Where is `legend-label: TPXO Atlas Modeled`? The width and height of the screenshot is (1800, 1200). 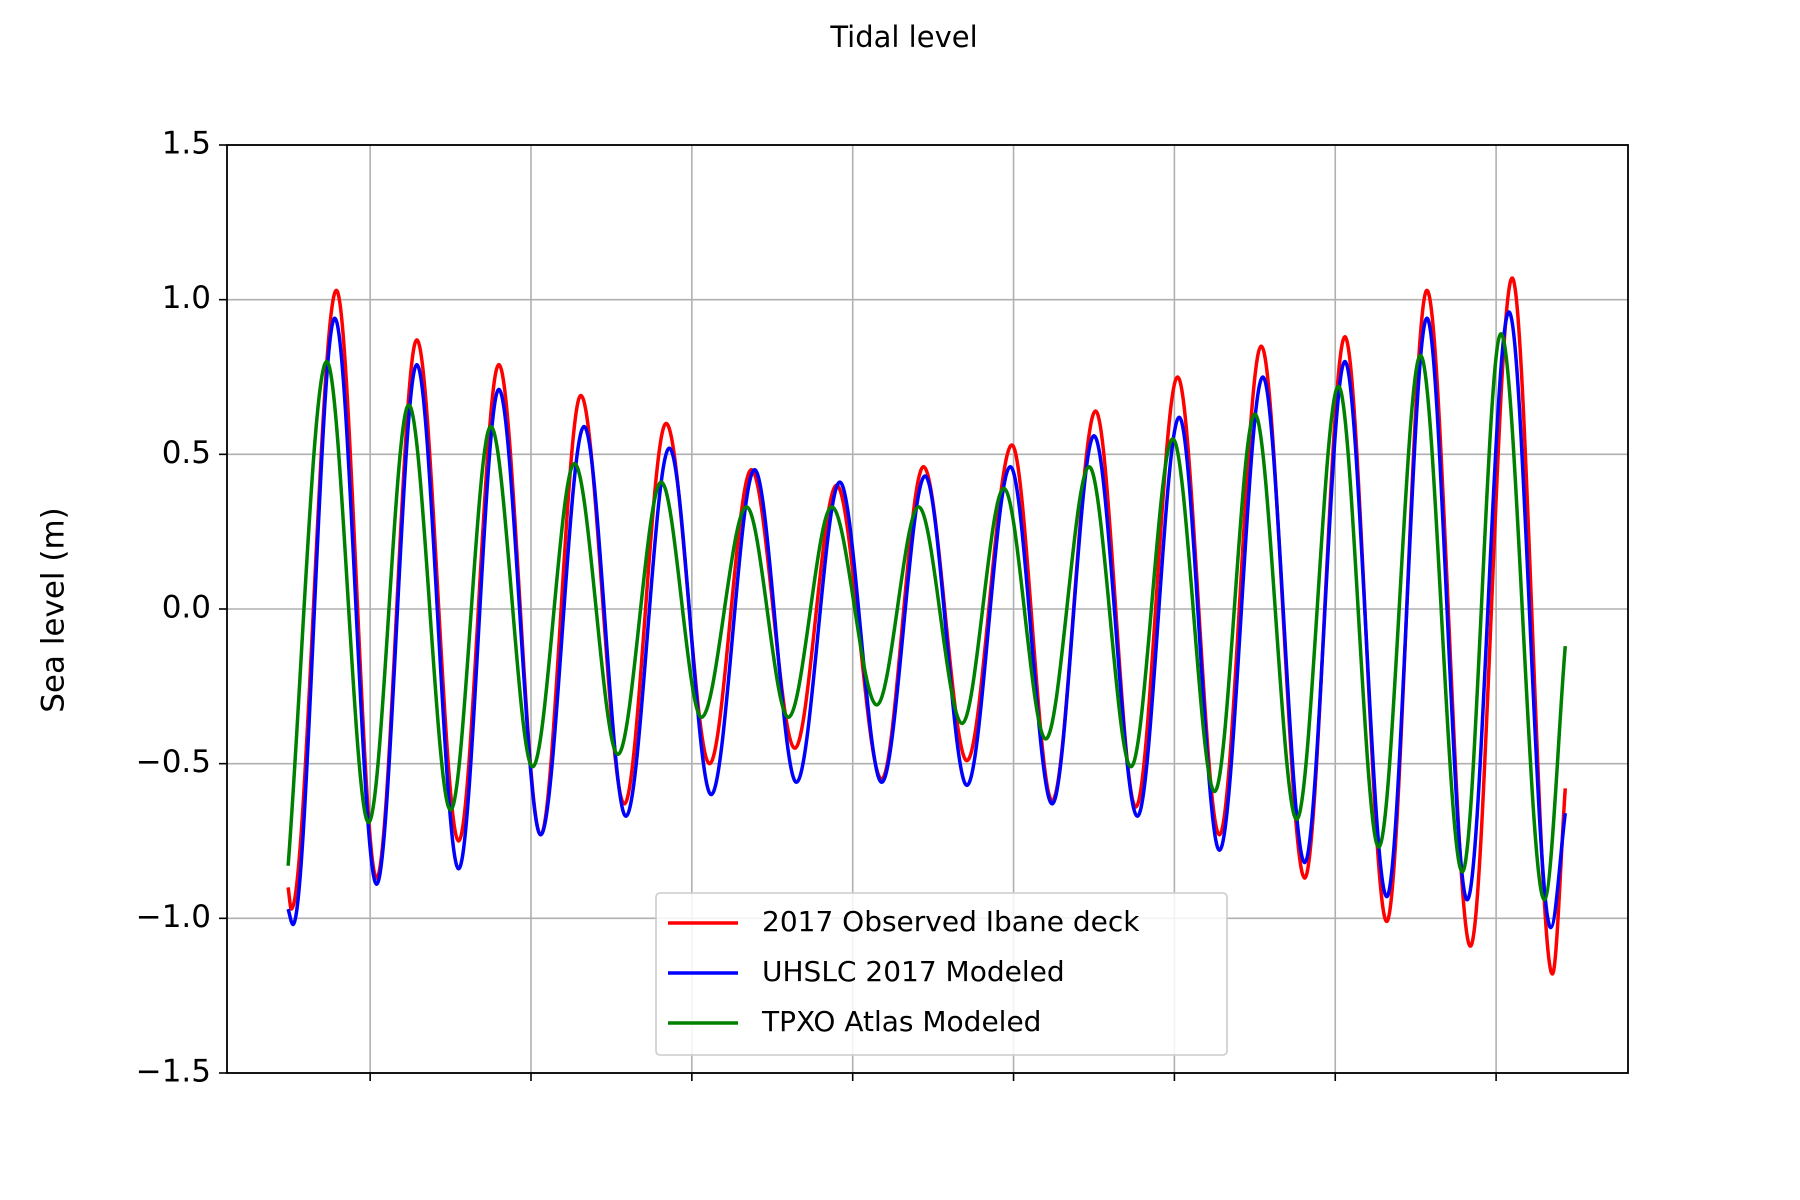
legend-label: TPXO Atlas Modeled is located at coordinates (901, 1021).